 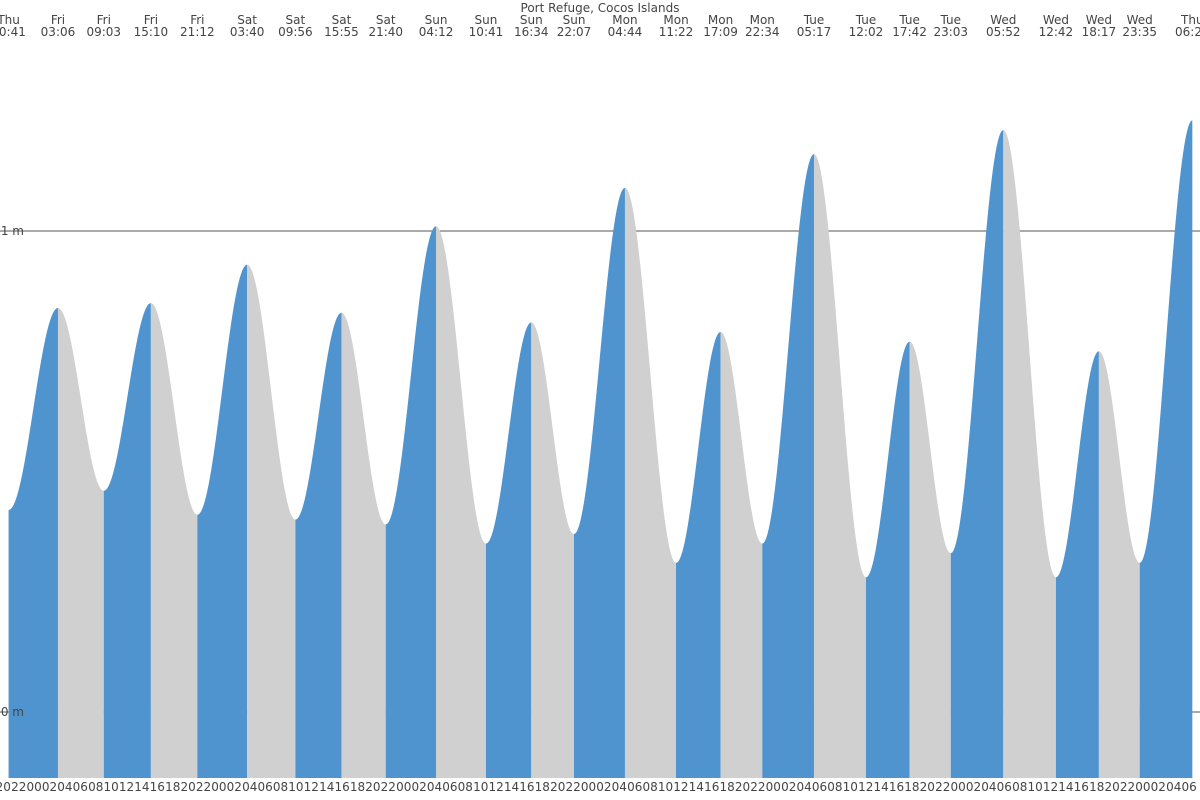 What do you see at coordinates (197, 32) in the screenshot?
I see `extreme-time: 21:12` at bounding box center [197, 32].